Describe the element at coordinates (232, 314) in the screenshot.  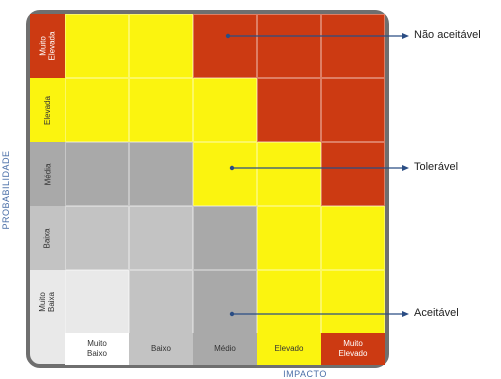
I see `dot-aceitavel` at that location.